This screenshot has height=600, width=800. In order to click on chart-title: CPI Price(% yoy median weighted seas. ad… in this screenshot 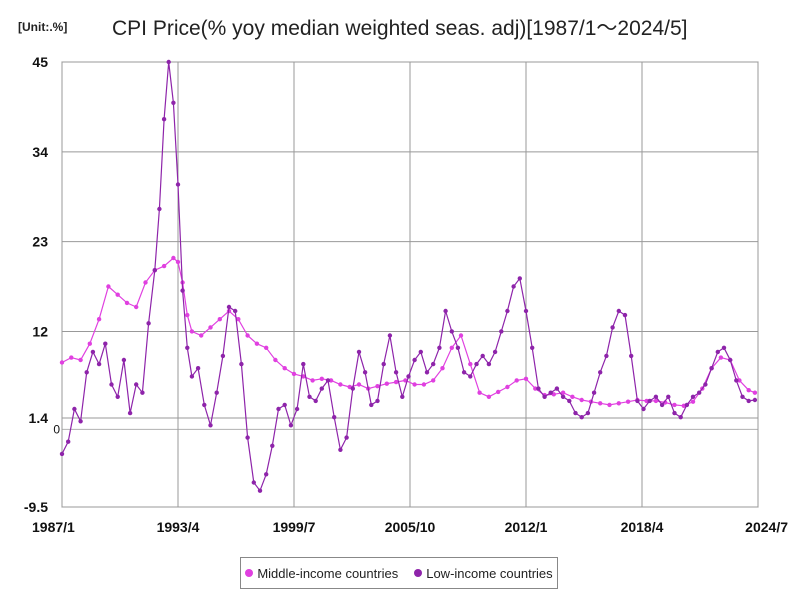, I will do `click(400, 28)`.